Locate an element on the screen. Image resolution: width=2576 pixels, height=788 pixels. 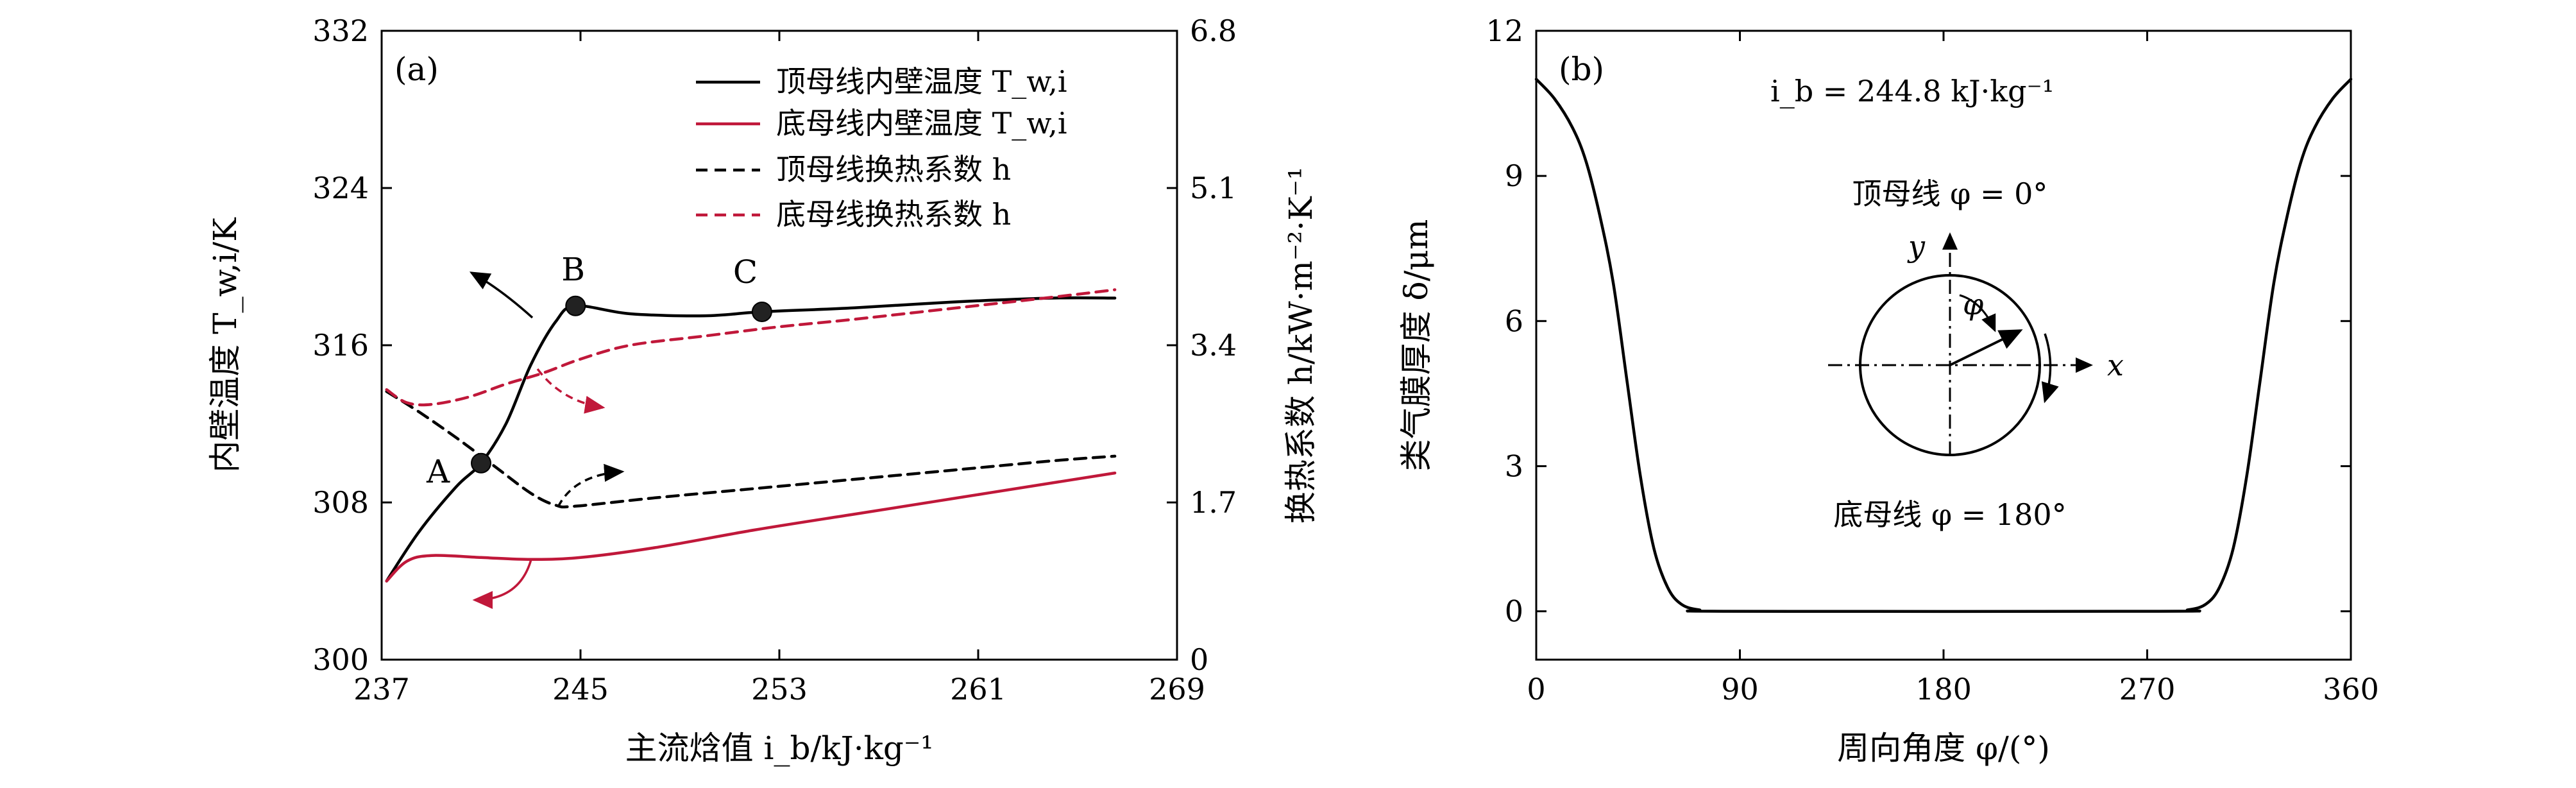
panel-a-y-tick-label: 332 is located at coordinates (340, 30).